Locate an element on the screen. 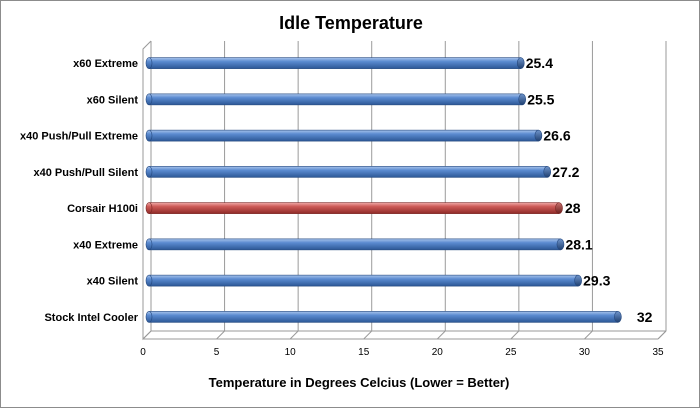 This screenshot has height=409, width=700. bar-x40-push-pull-extreme is located at coordinates (344, 135).